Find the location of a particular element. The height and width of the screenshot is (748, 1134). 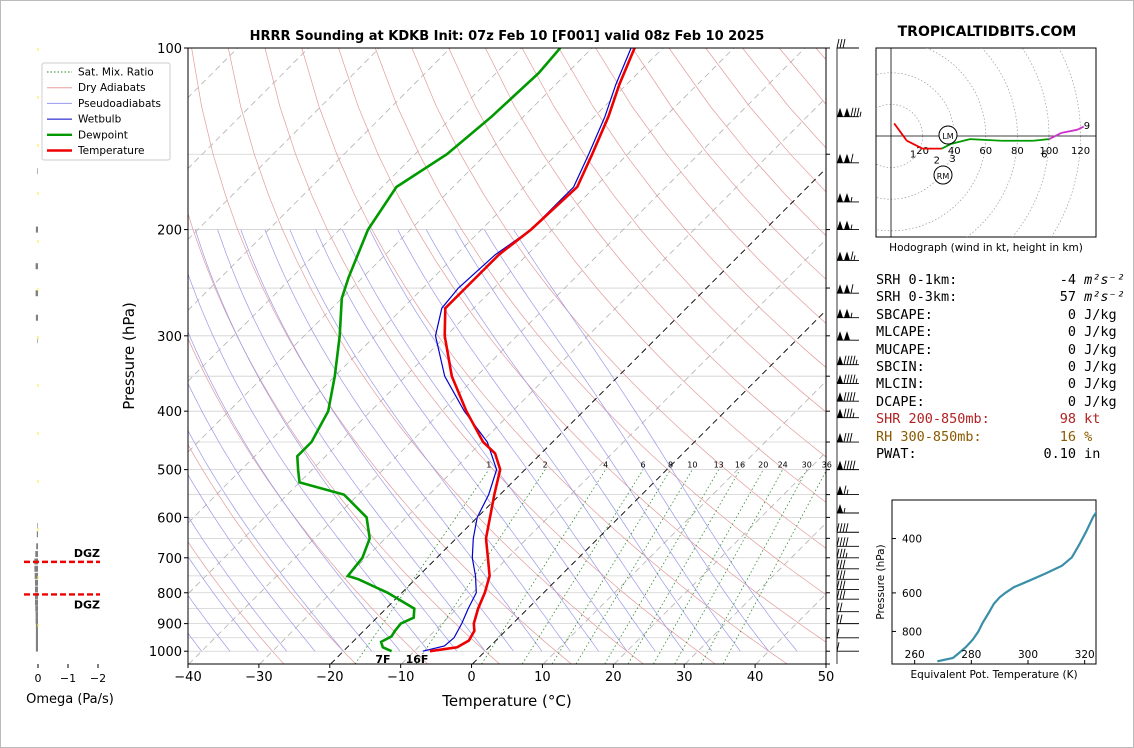

hodograph-ring-label: 60 is located at coordinates (985, 151).